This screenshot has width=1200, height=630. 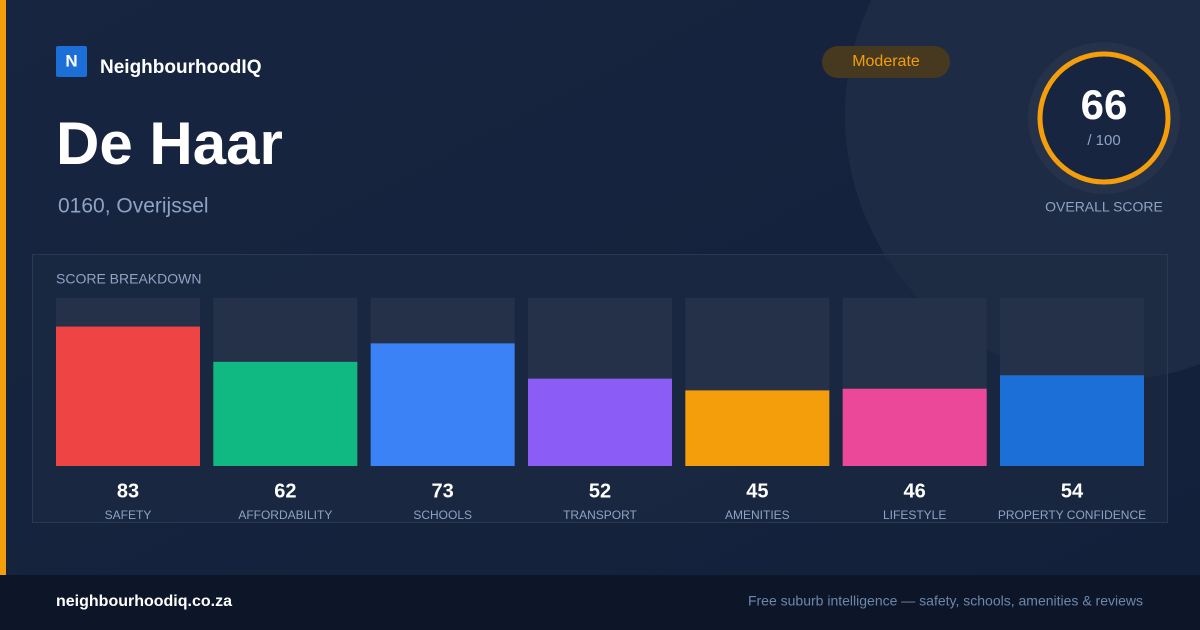 What do you see at coordinates (914, 515) in the screenshot?
I see `category-label: LIFESTYLE` at bounding box center [914, 515].